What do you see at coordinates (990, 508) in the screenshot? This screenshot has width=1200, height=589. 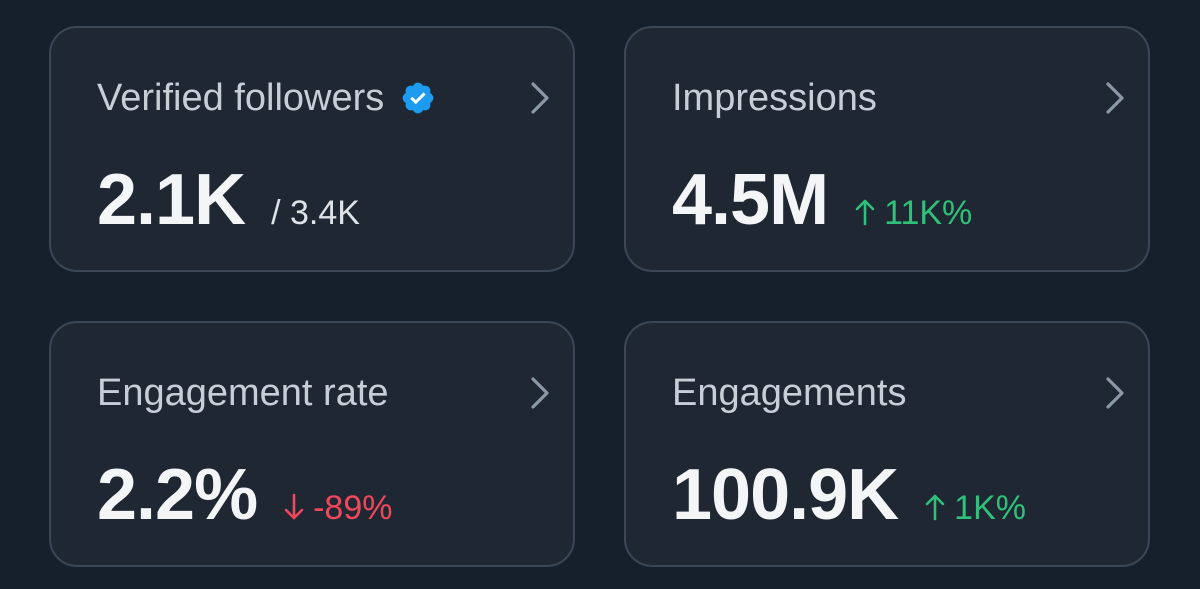 I see `change-value: 1K%` at bounding box center [990, 508].